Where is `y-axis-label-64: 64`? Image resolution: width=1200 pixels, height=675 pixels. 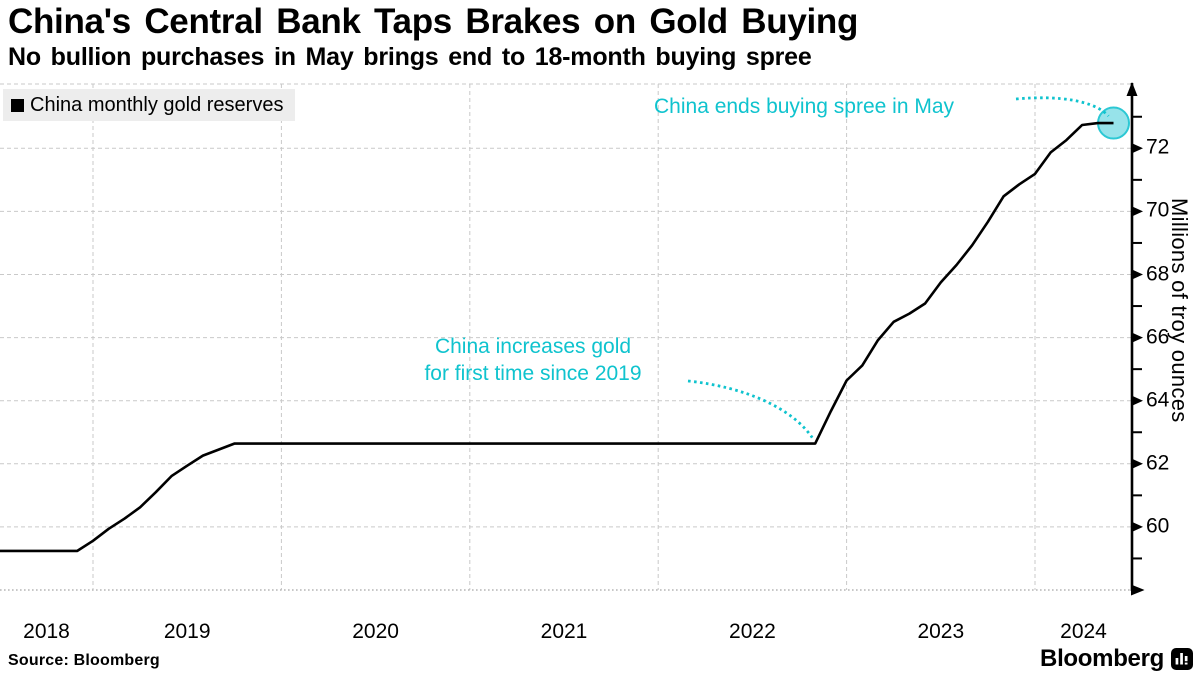 y-axis-label-64: 64 is located at coordinates (1158, 400).